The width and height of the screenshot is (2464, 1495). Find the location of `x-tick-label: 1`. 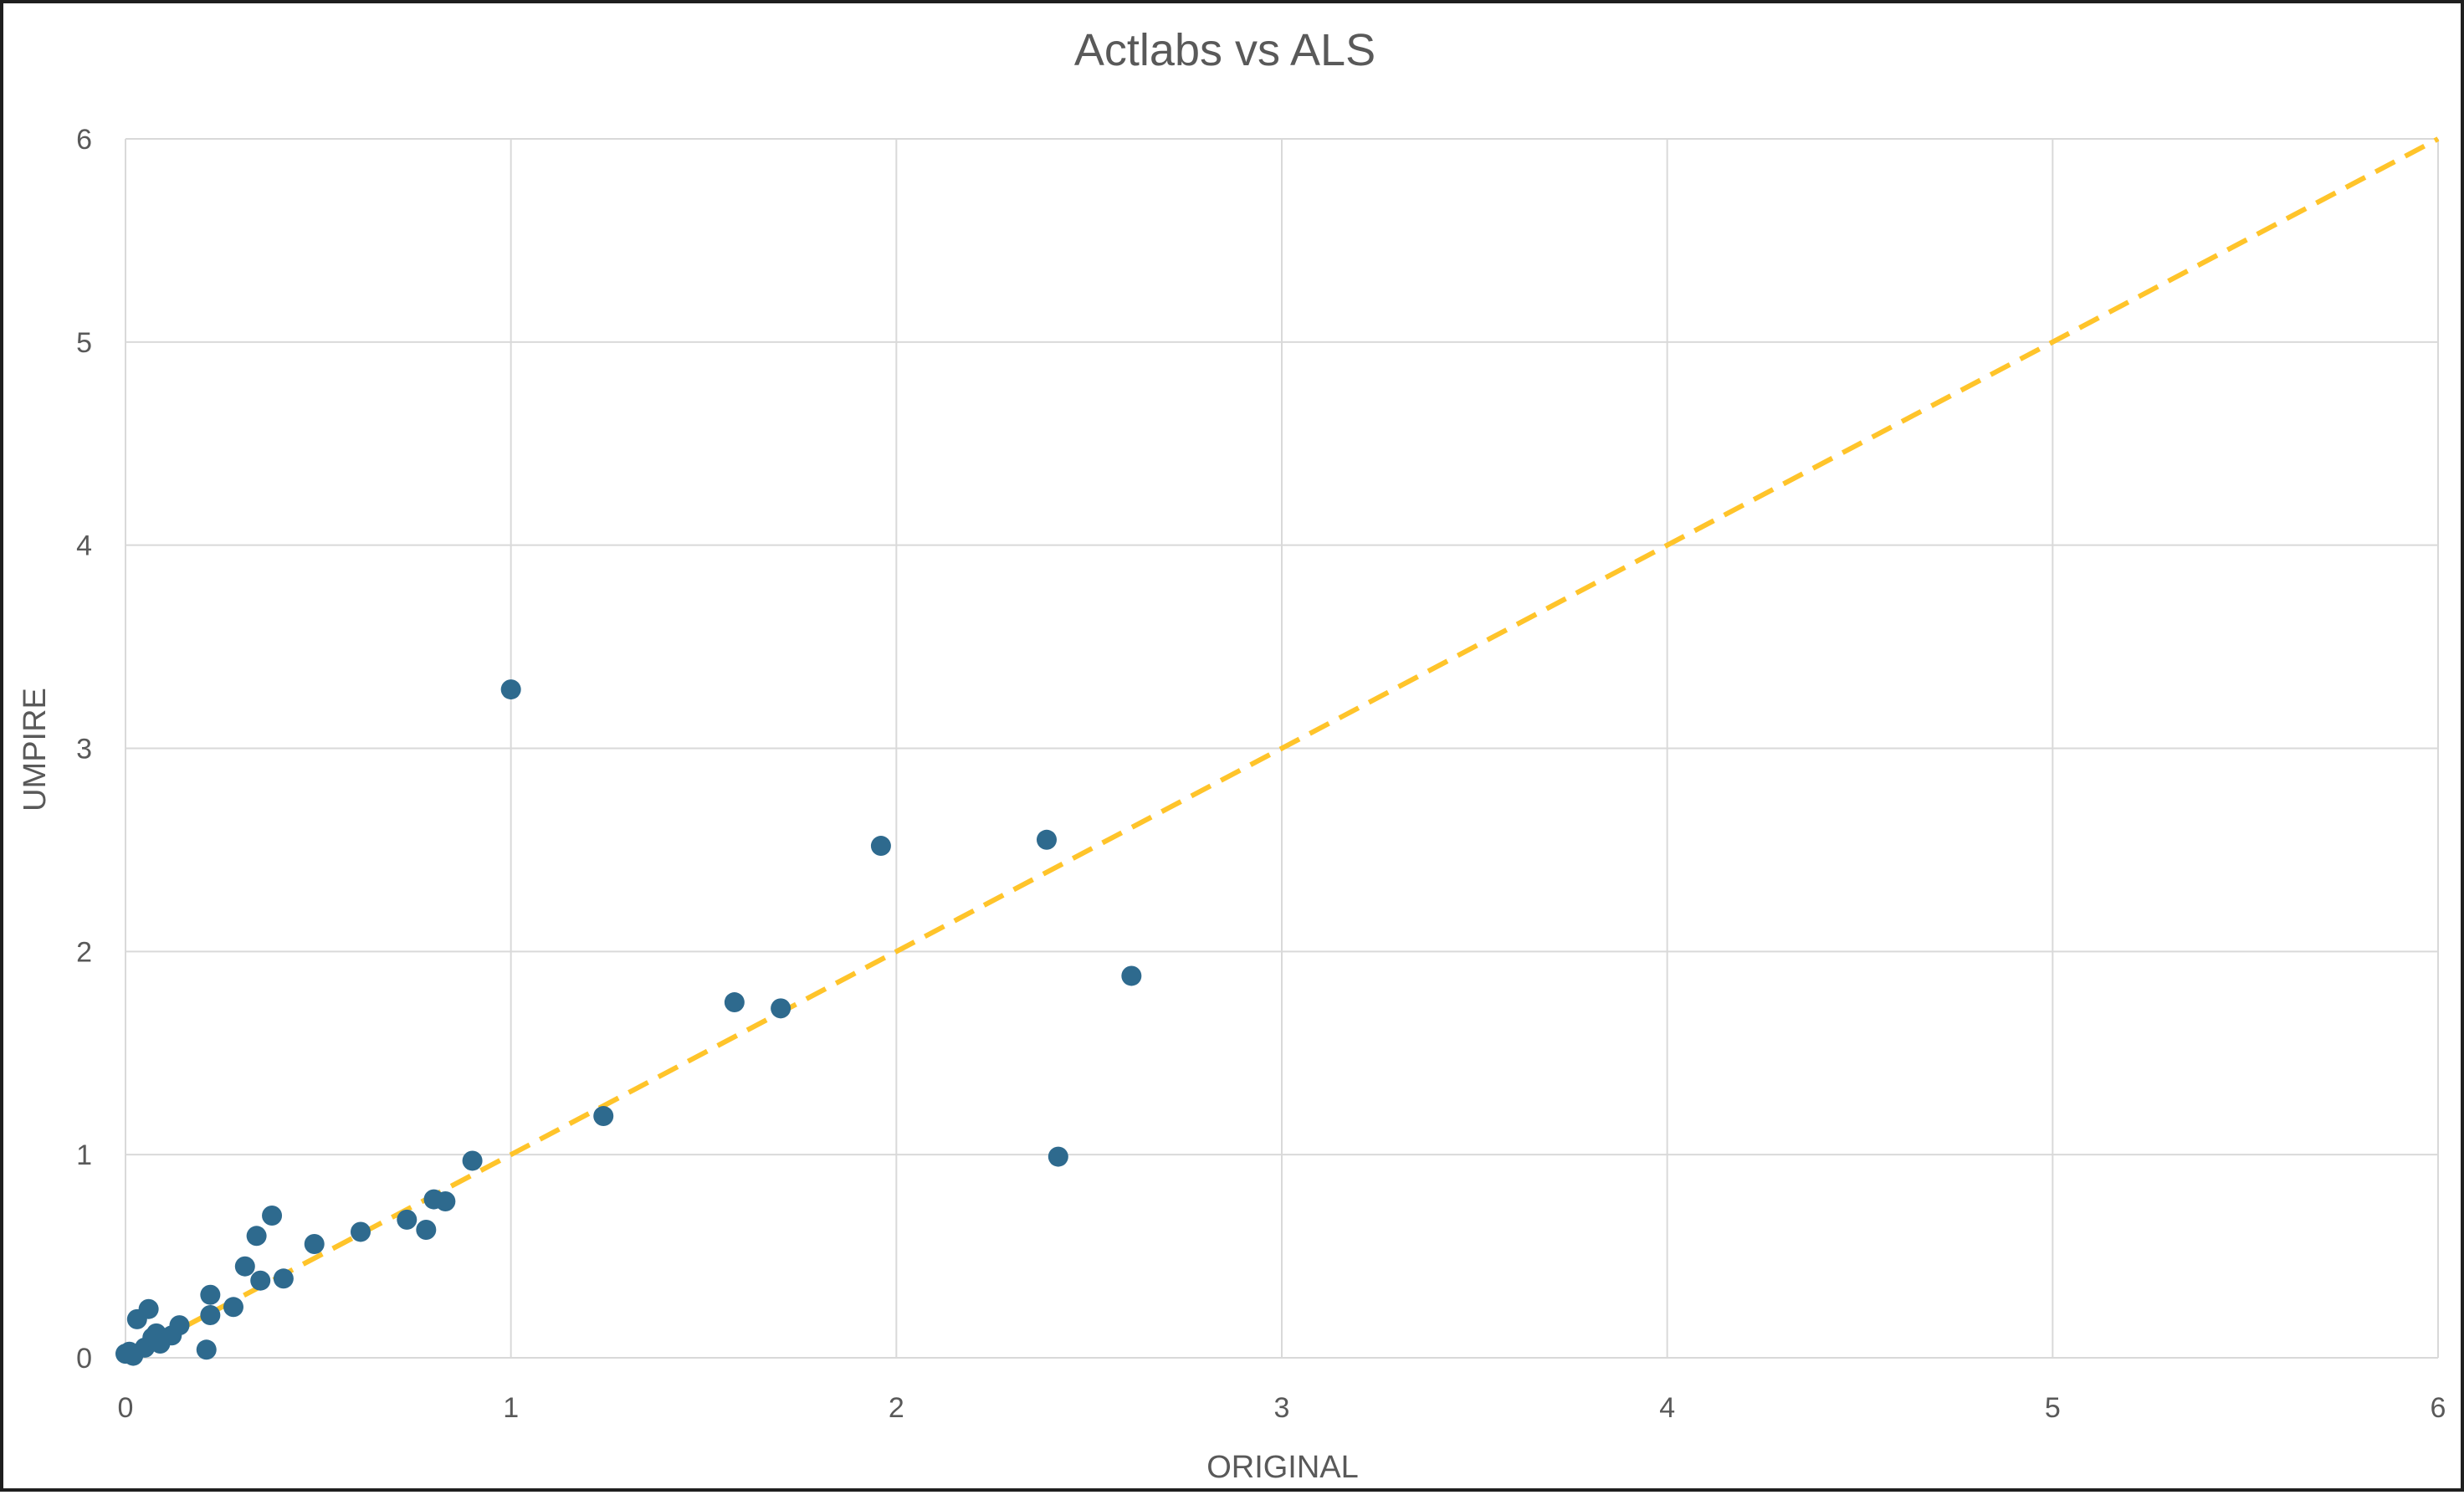

x-tick-label: 1 is located at coordinates (511, 1408).